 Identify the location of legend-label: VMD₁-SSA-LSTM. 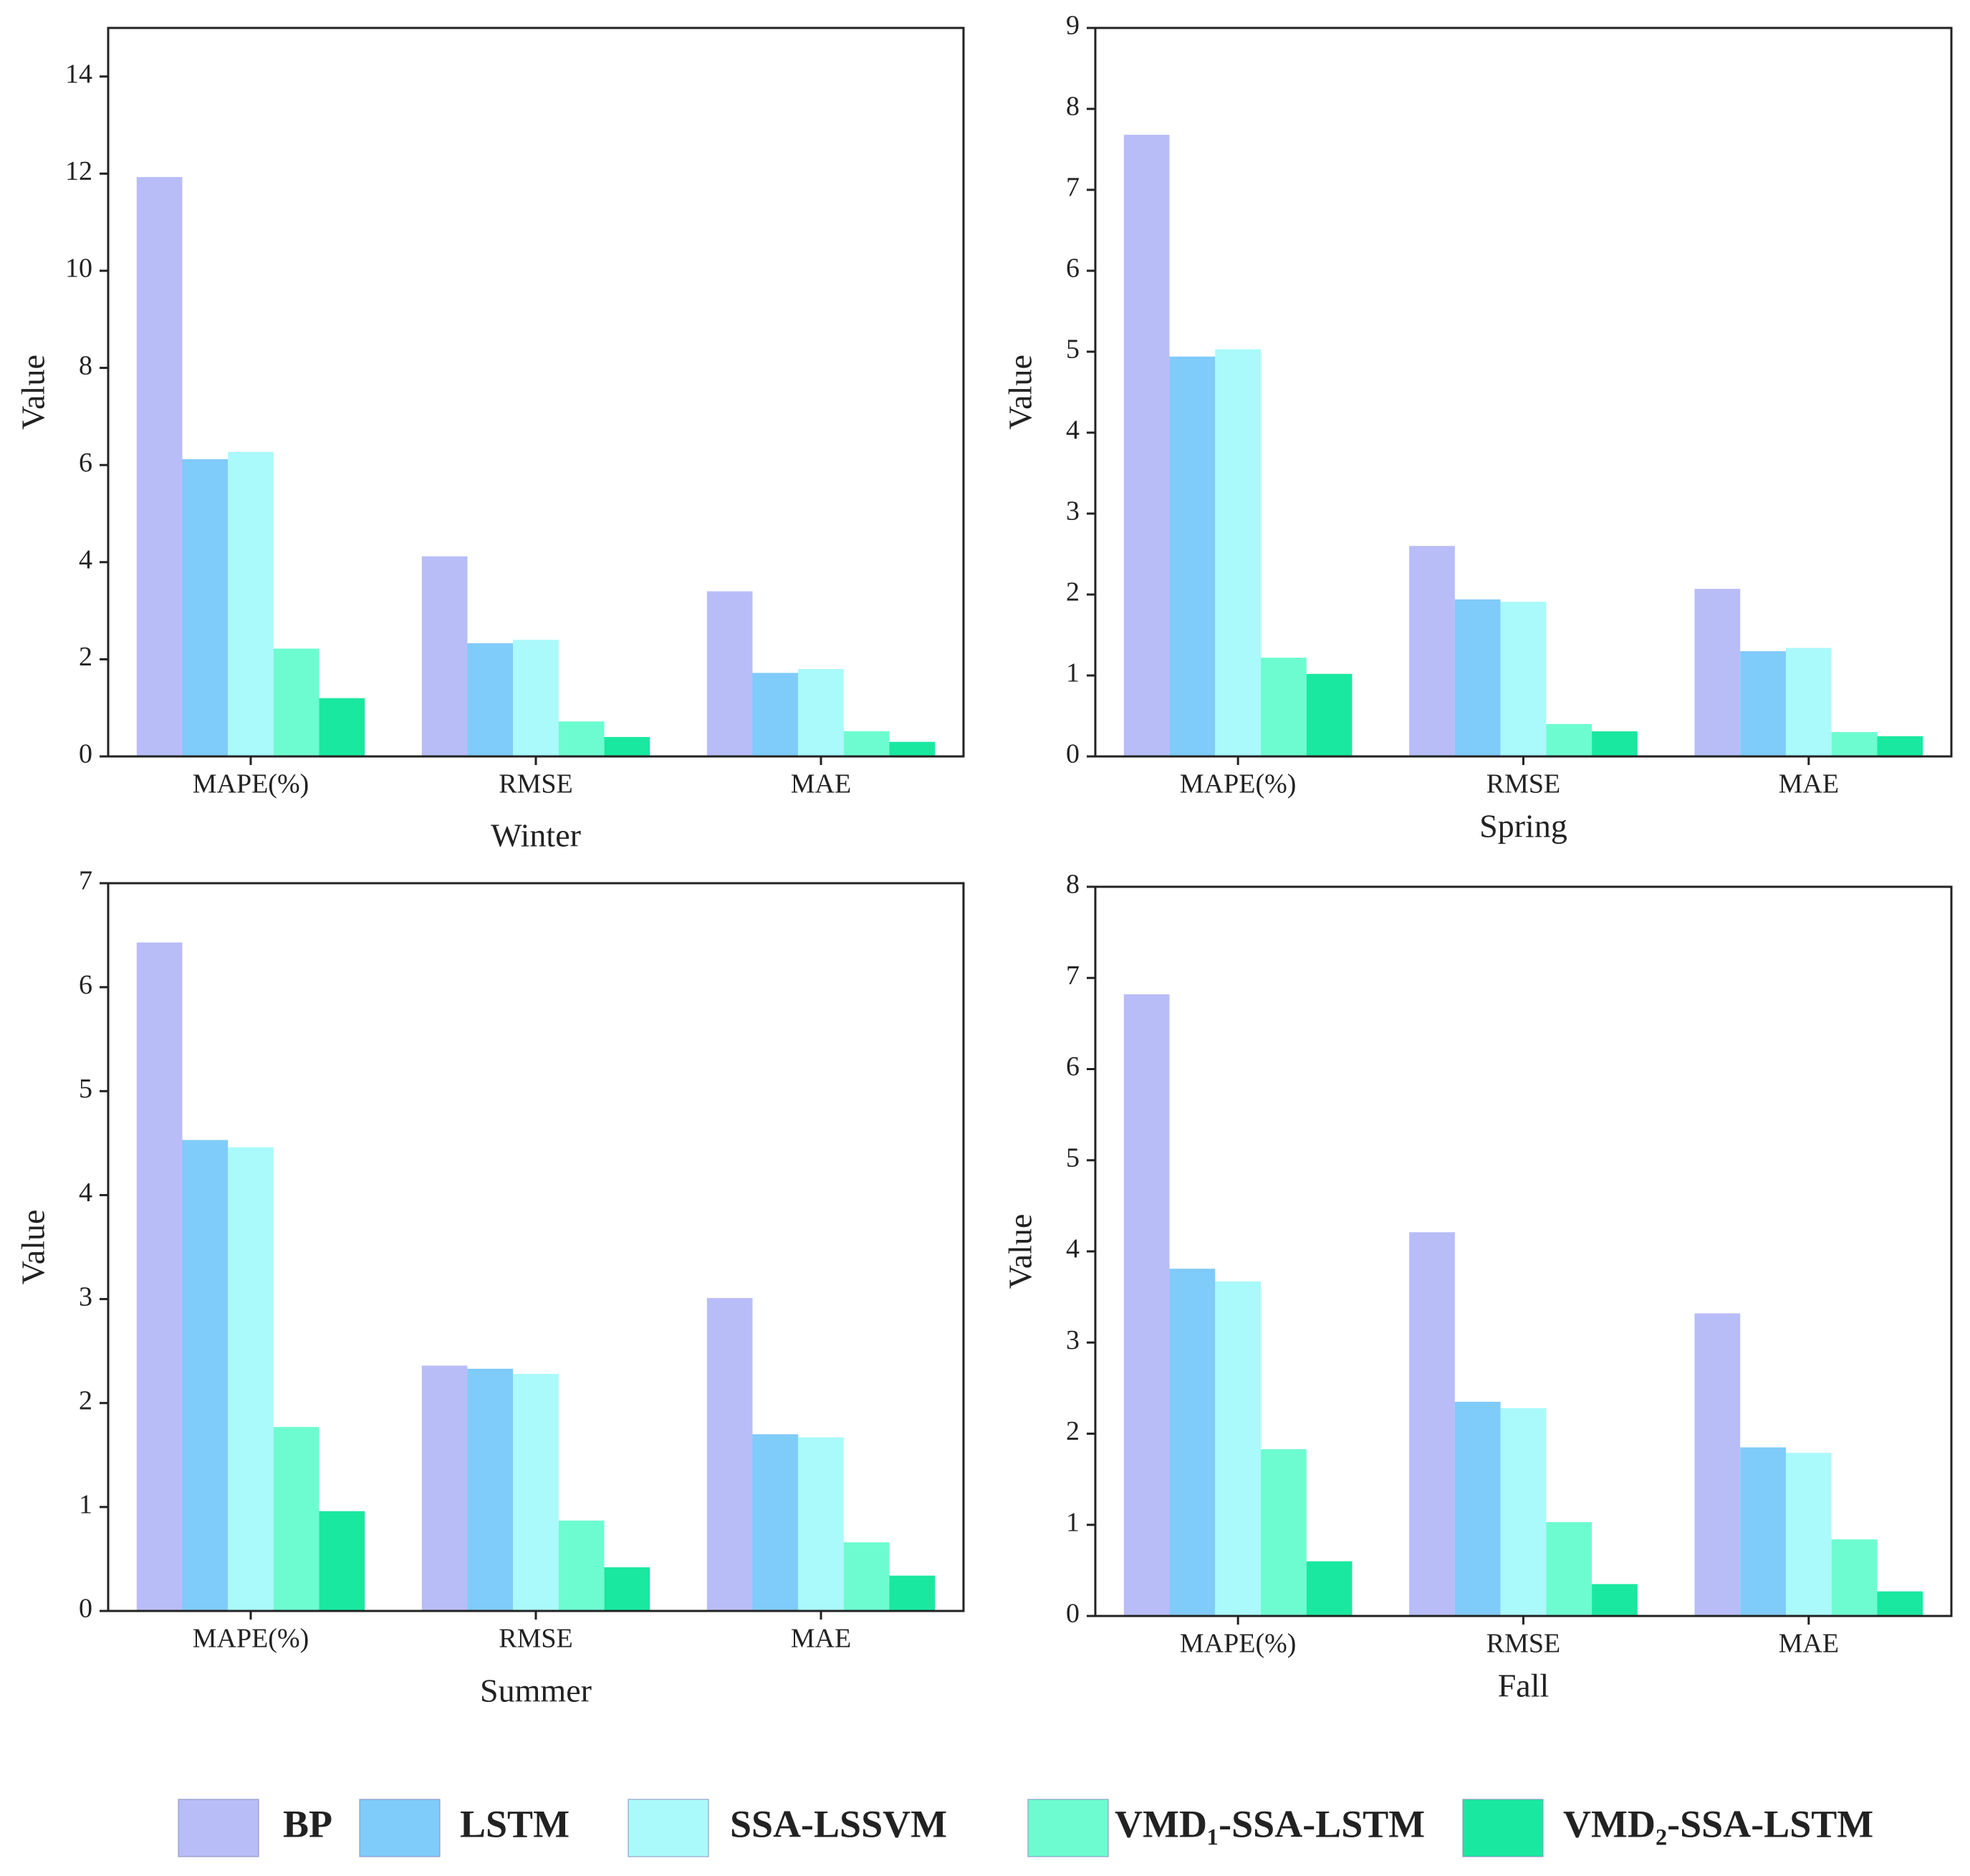
(1270, 1823).